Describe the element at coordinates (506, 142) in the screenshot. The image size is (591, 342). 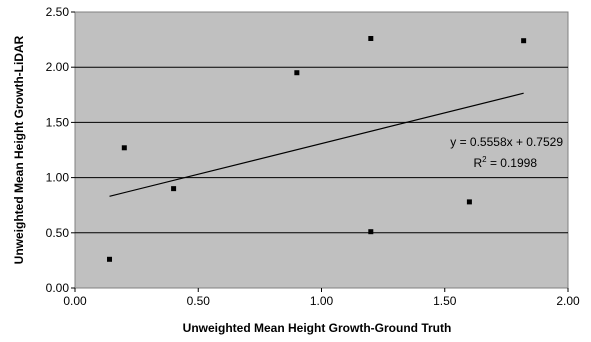
I see `trendline-equation: y = 0.5558x + 0.7529` at that location.